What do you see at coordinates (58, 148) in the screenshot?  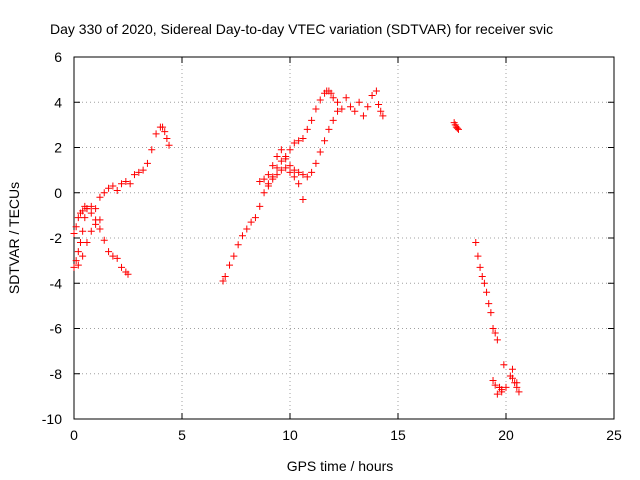 I see `y-tick-label: 2` at bounding box center [58, 148].